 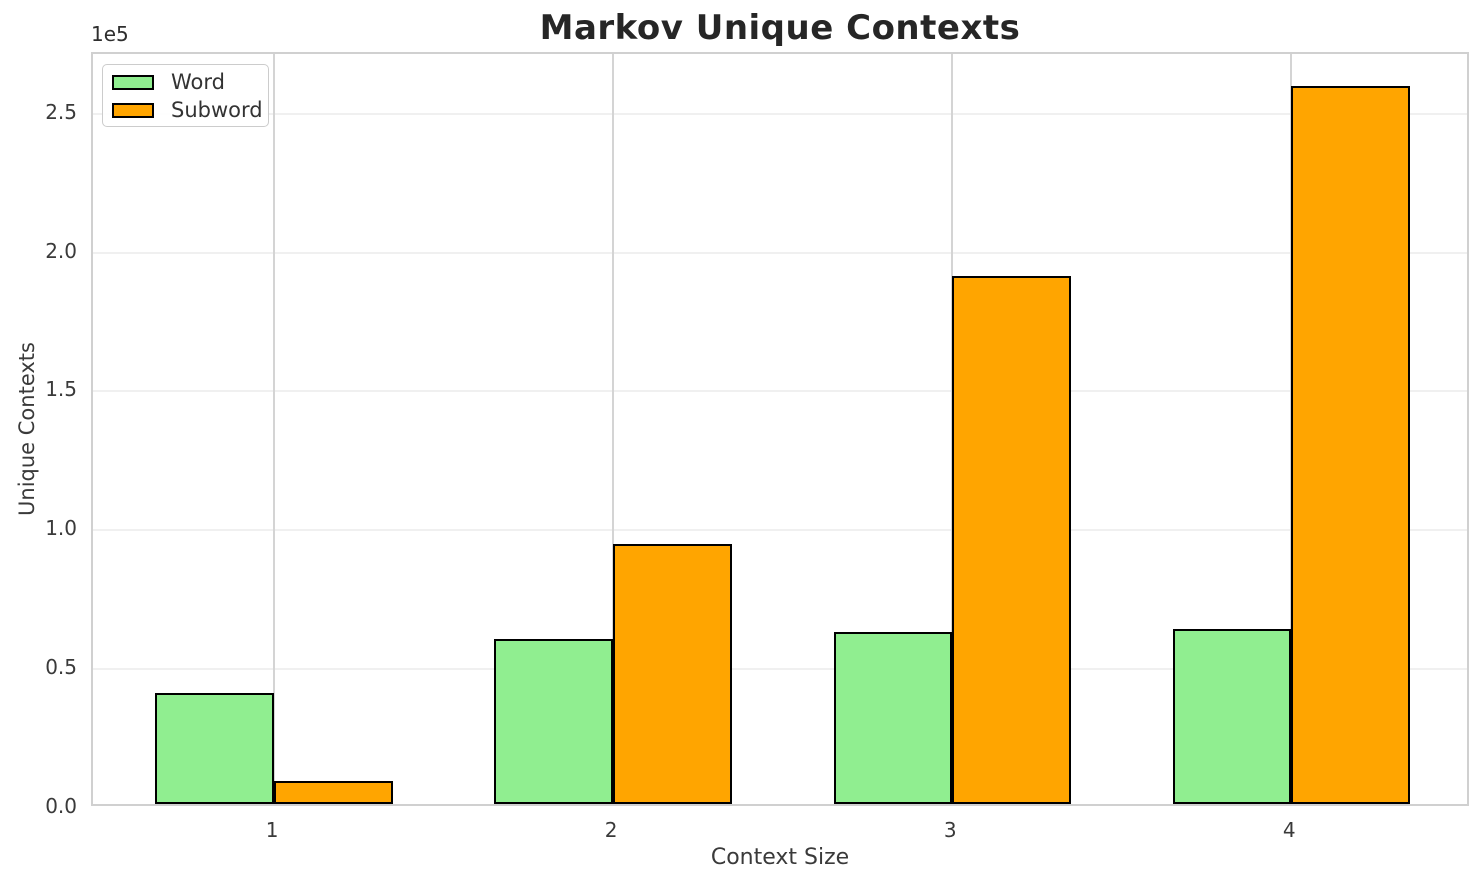 I want to click on y-axis-label: Unique Contexts, so click(x=27, y=429).